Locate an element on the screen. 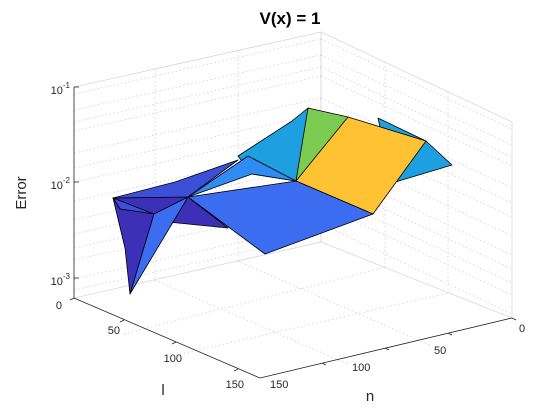 The image size is (560, 420). n-tick-label: 50 is located at coordinates (440, 351).